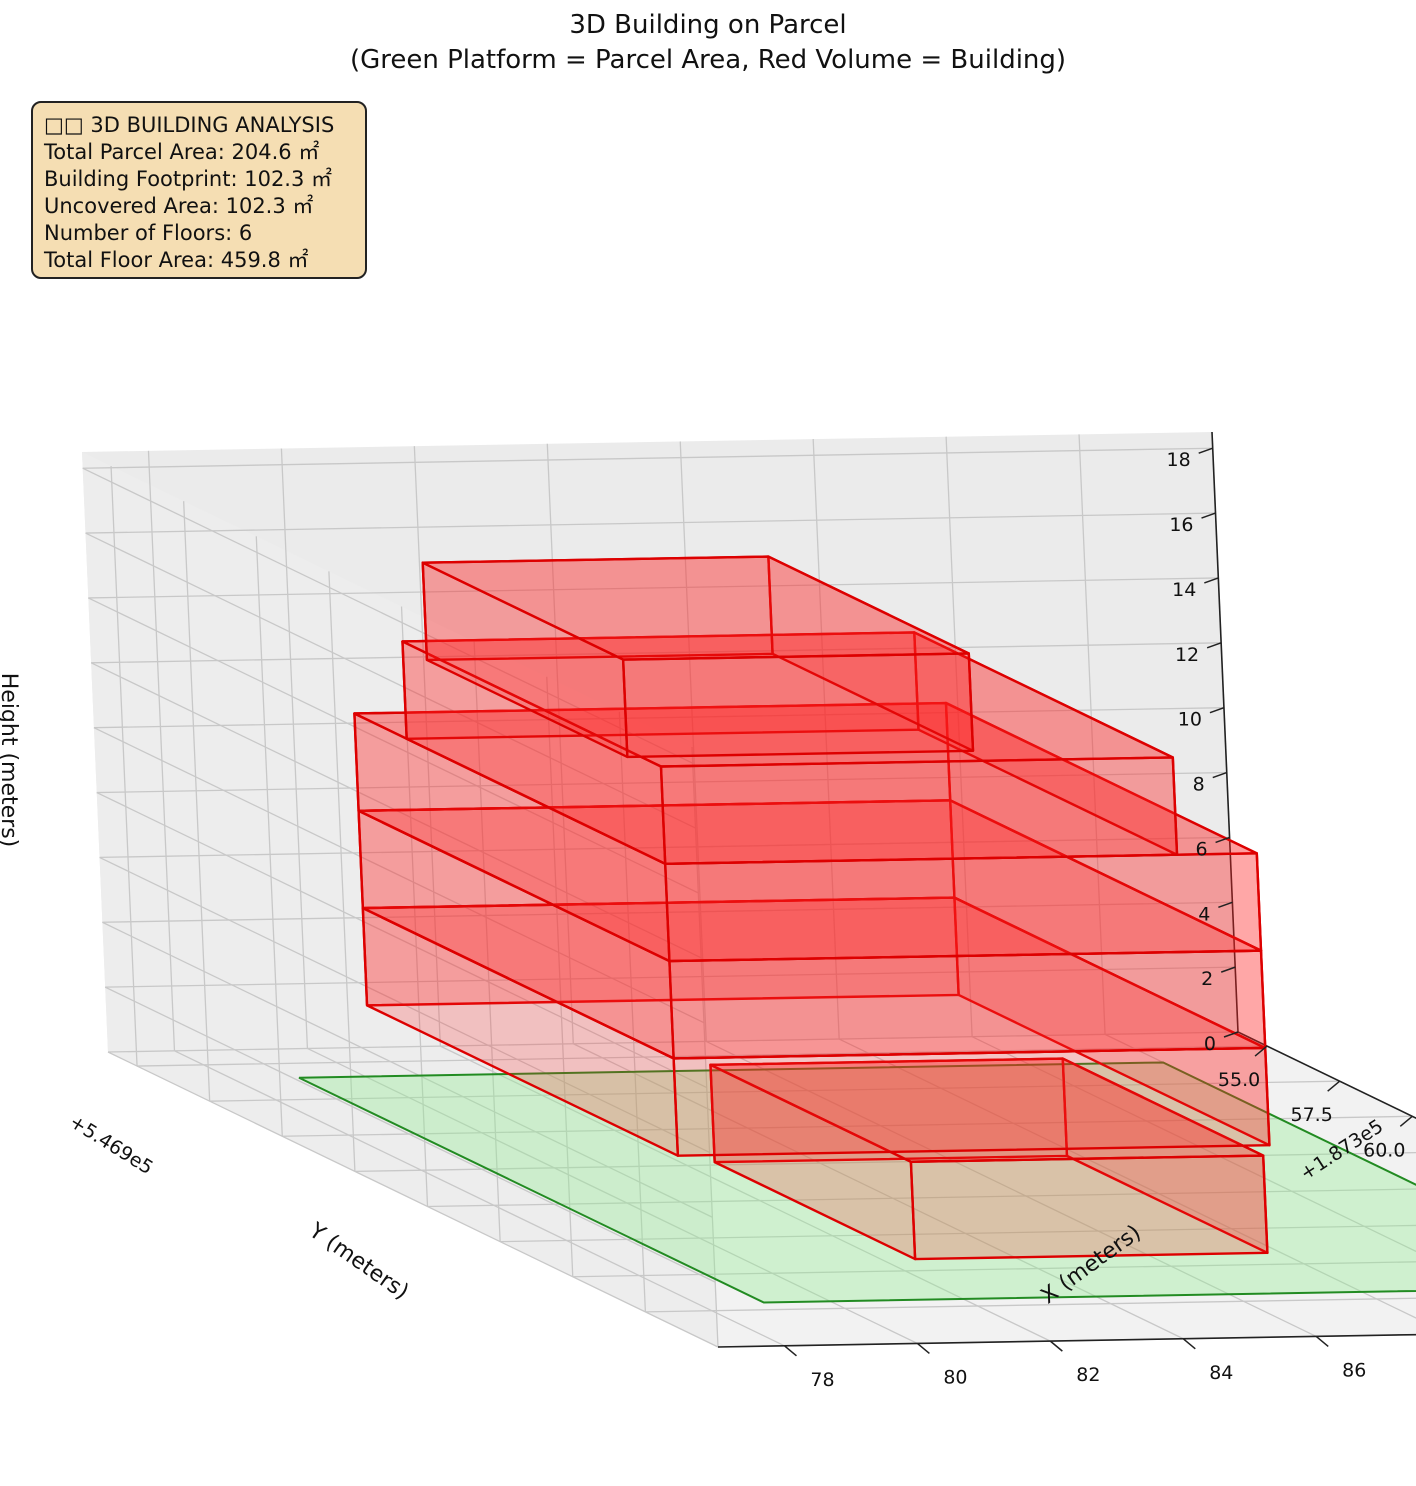  What do you see at coordinates (1088, 1375) in the screenshot?
I see `x-tick-label: 82` at bounding box center [1088, 1375].